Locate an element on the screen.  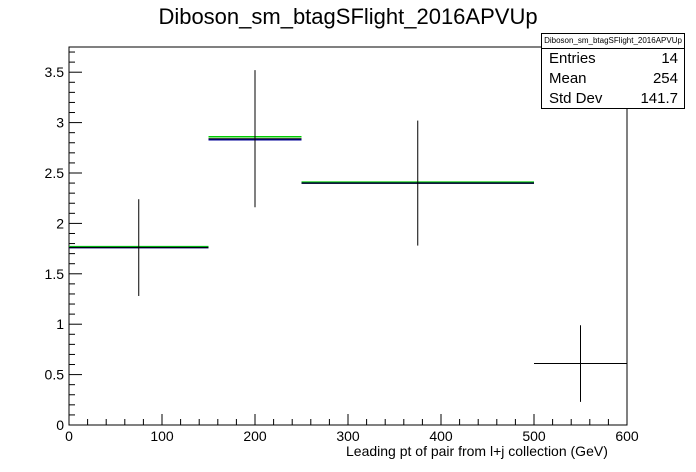
stats-stddev-row: Std Dev 141.7 is located at coordinates (613, 99).